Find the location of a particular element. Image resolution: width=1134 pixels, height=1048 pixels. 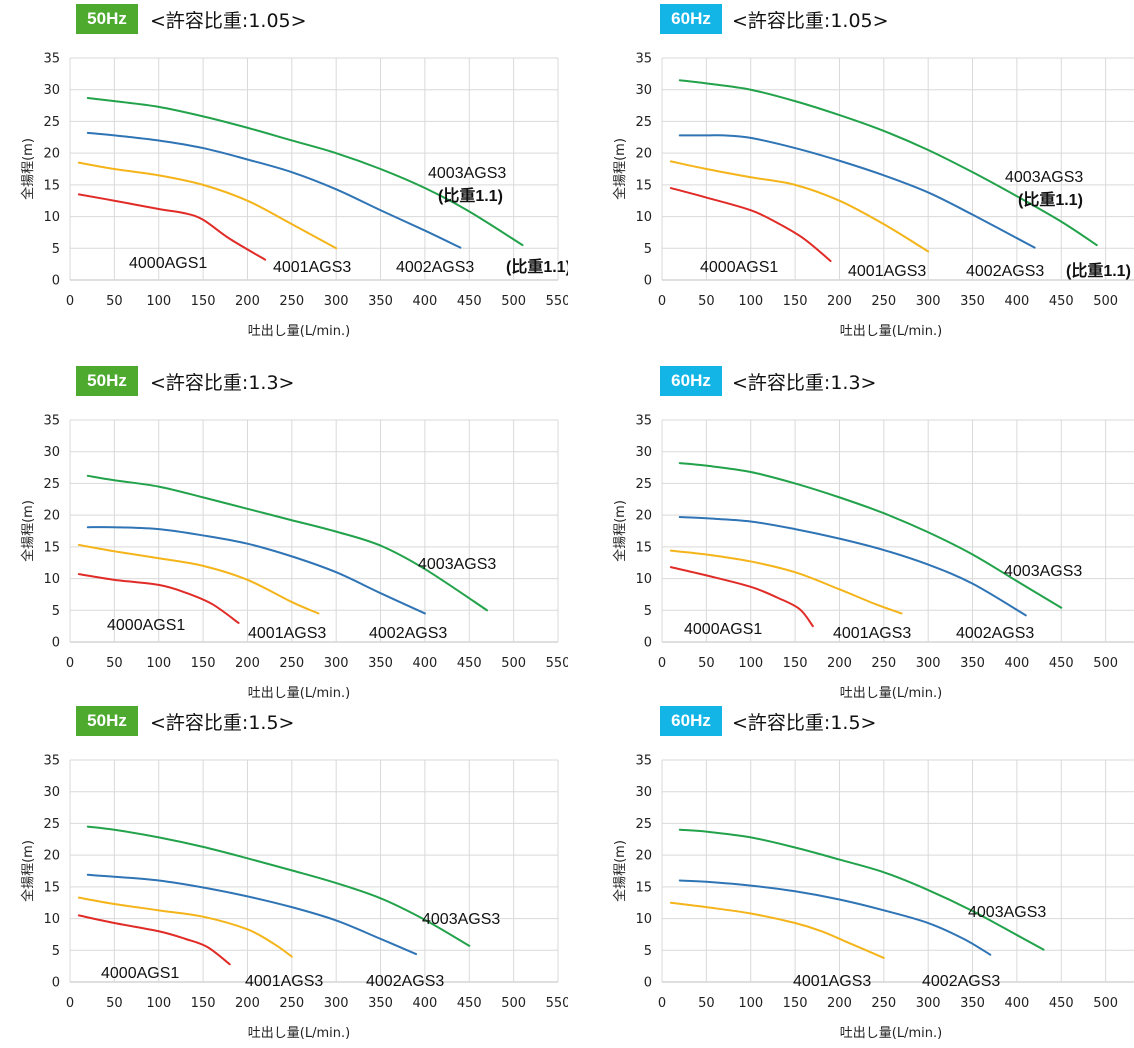

y-axis-label: 全揚程(m) is located at coordinates (620, 871).